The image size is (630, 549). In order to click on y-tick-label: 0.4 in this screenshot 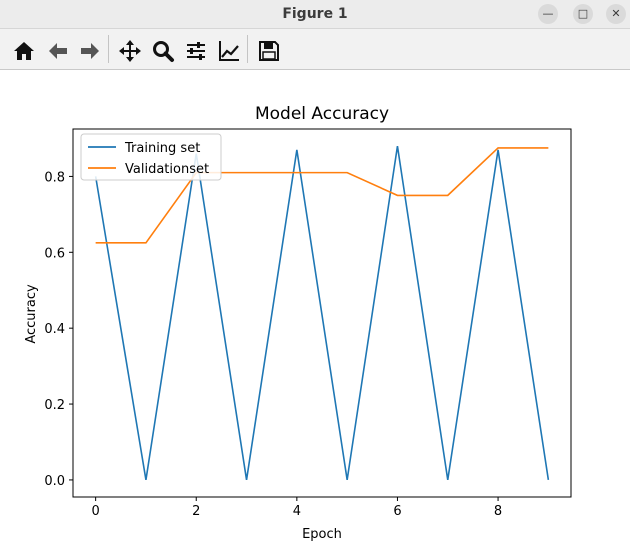, I will do `click(54, 329)`.